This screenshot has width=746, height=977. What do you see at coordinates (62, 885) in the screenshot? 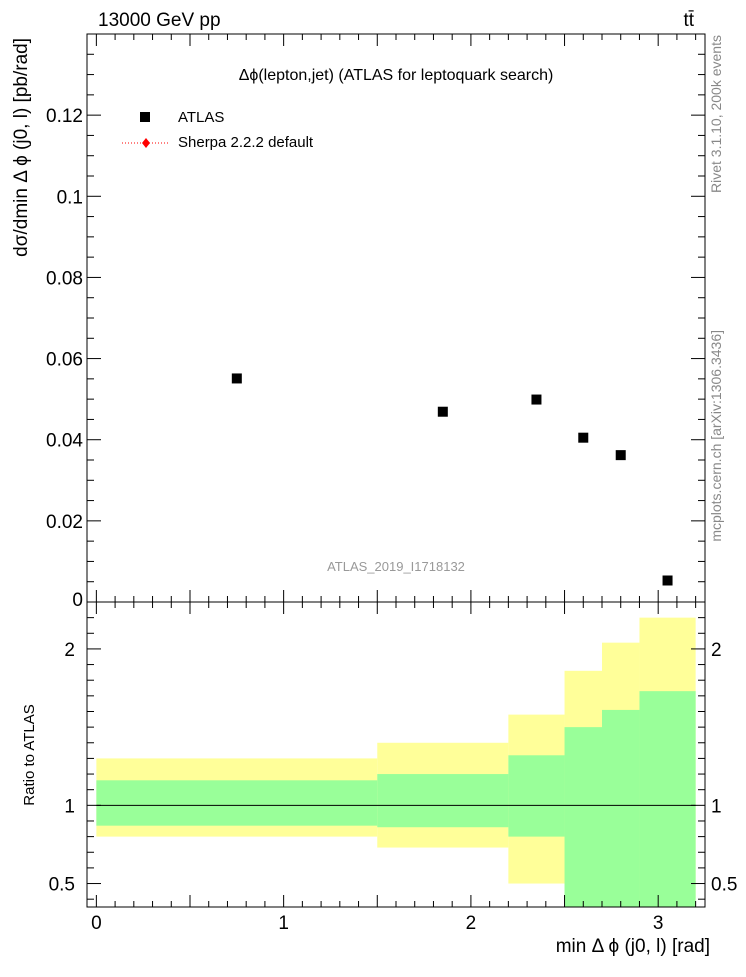
I see `ratio-y-tick-label: 0.5` at bounding box center [62, 885].